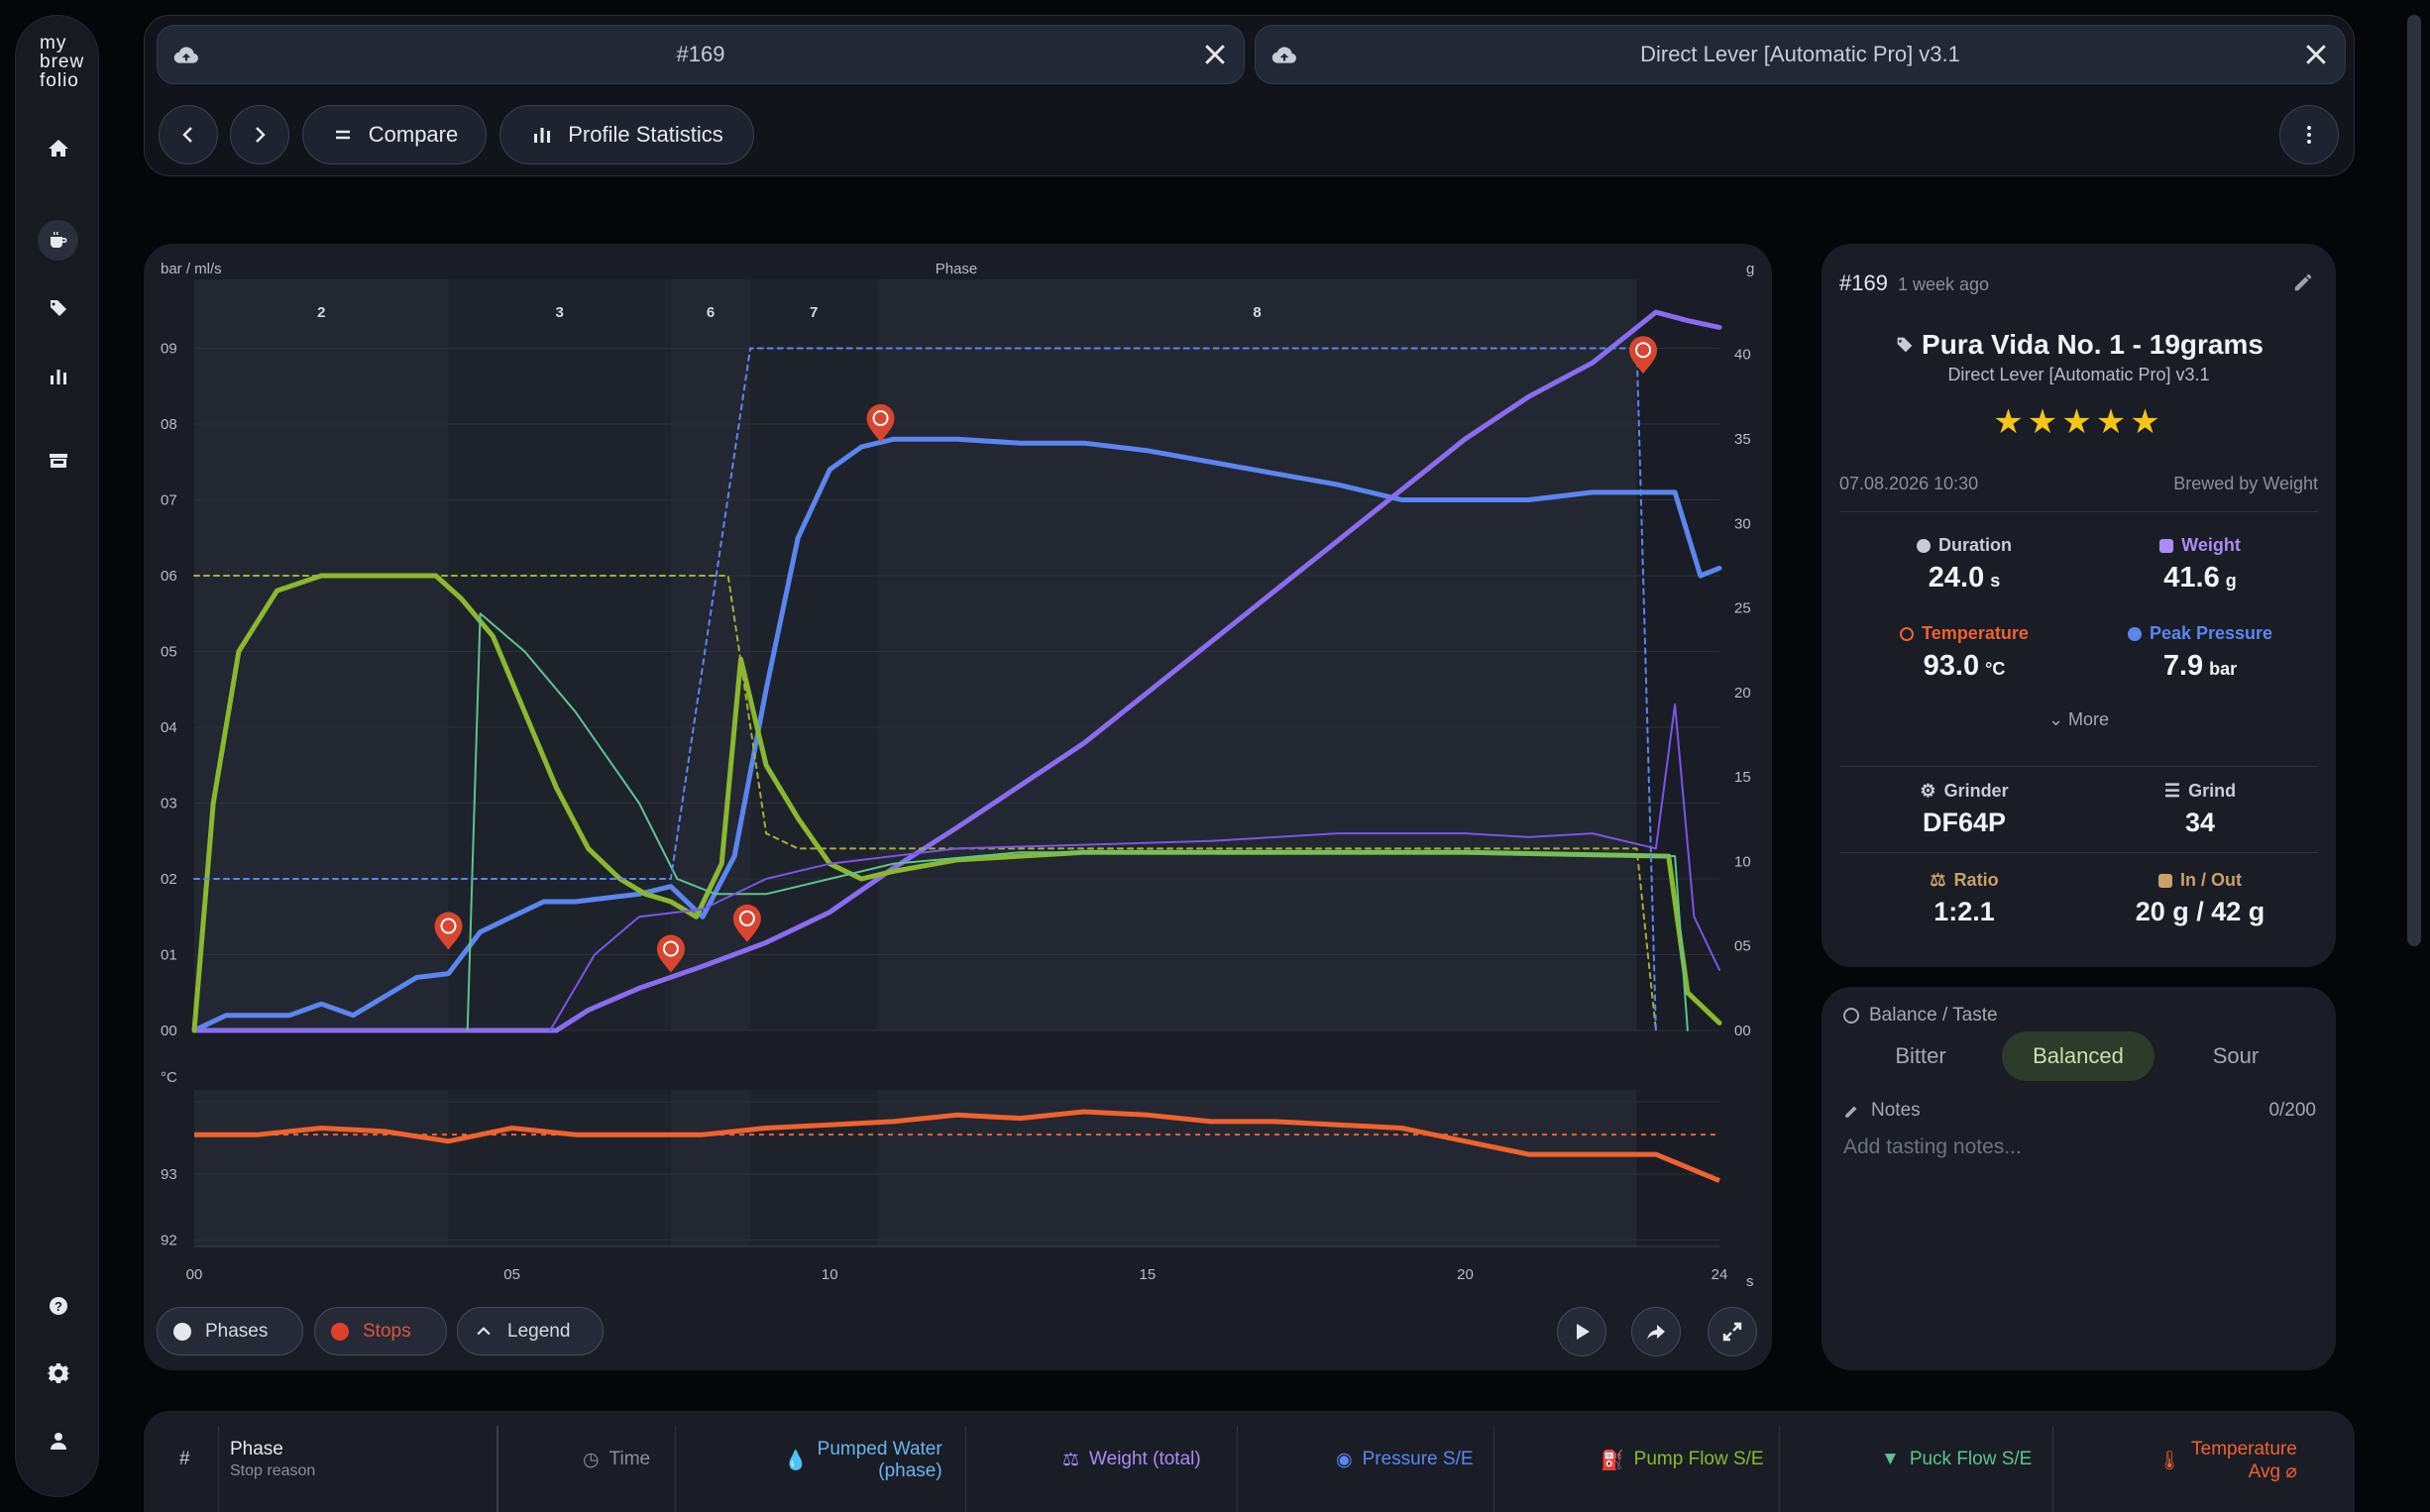 The width and height of the screenshot is (2430, 1512). What do you see at coordinates (273, 1459) in the screenshot?
I see `column-header-phase: Phase Stop reason` at bounding box center [273, 1459].